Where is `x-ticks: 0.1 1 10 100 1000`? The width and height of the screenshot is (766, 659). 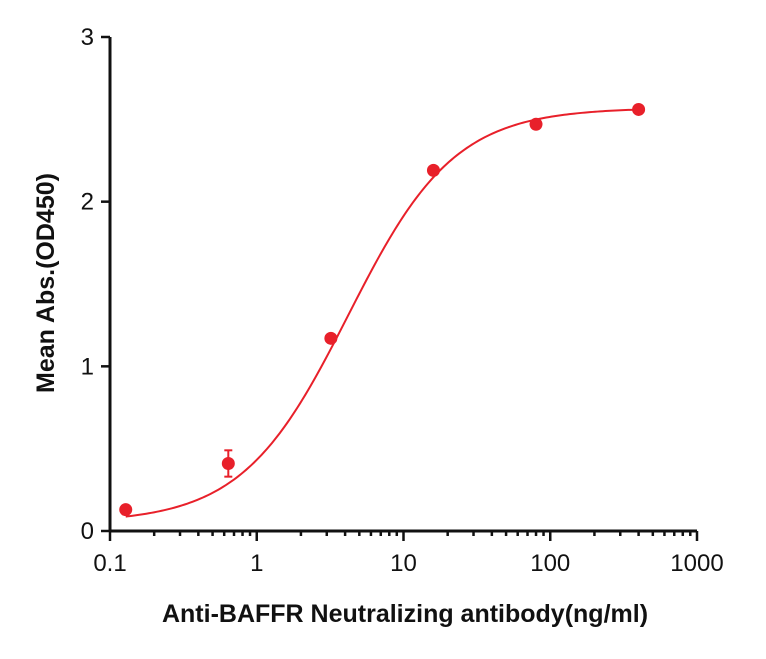 x-ticks: 0.1 1 10 100 1000 is located at coordinates (408, 554).